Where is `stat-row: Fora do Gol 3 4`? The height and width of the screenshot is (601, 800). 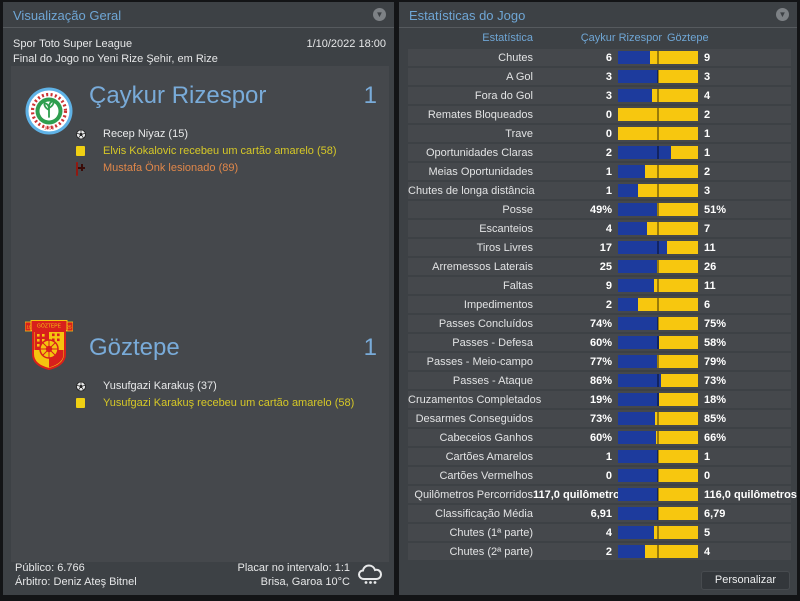
stat-row: Fora do Gol 3 4 is located at coordinates (599, 95).